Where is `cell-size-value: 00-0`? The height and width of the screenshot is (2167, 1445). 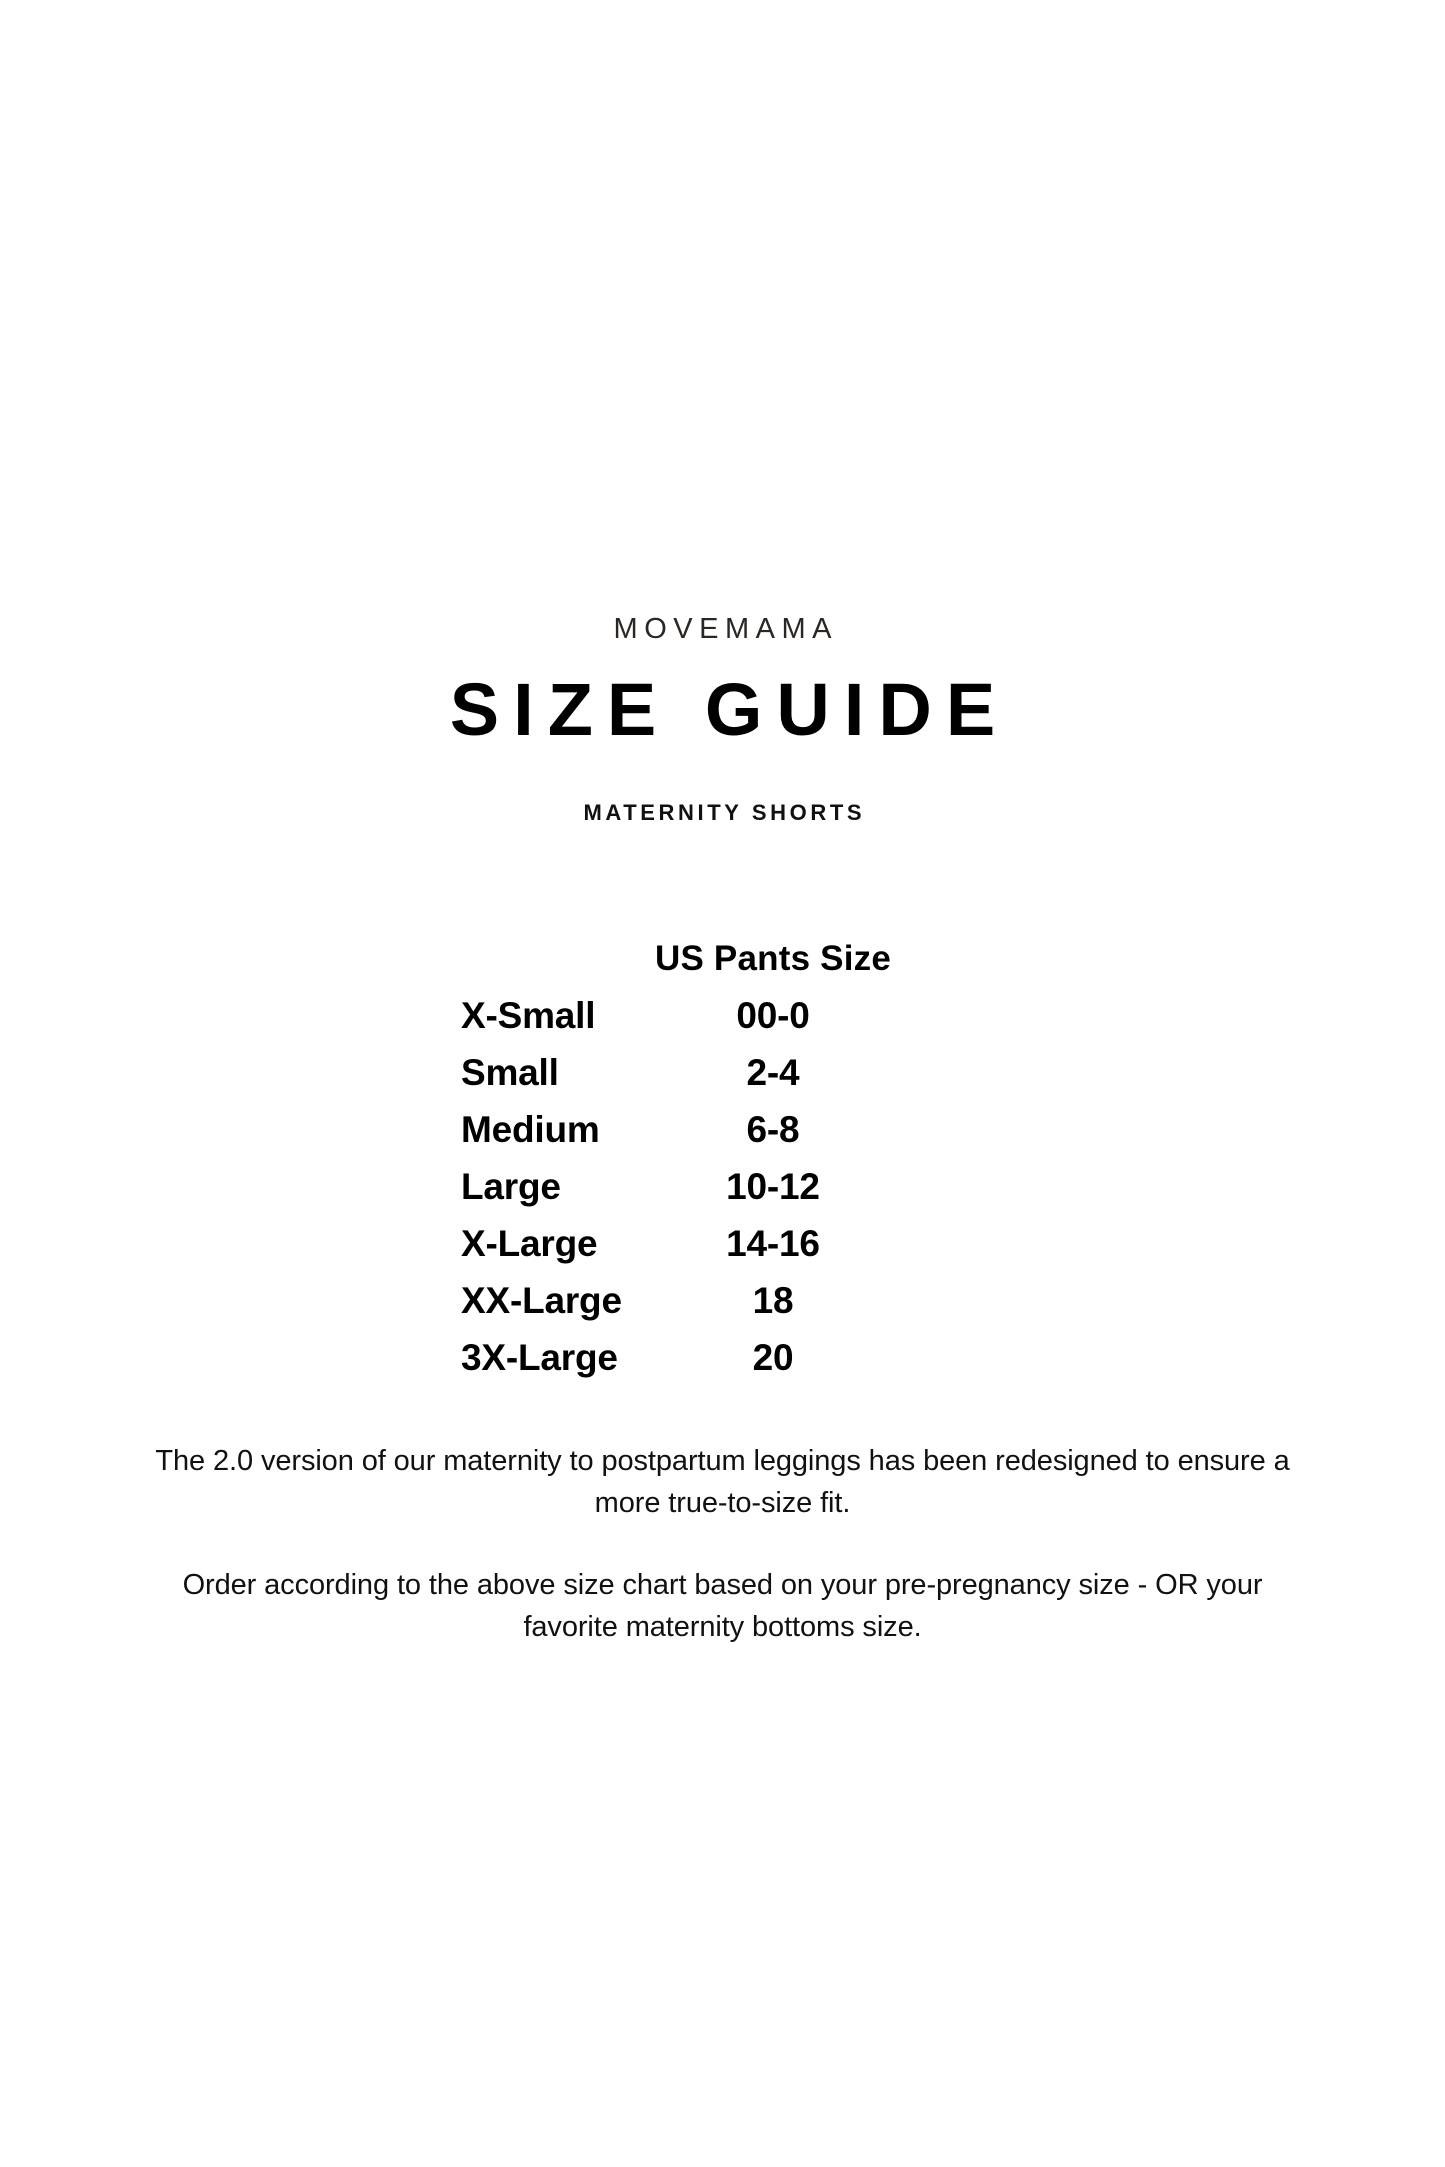 cell-size-value: 00-0 is located at coordinates (773, 1015).